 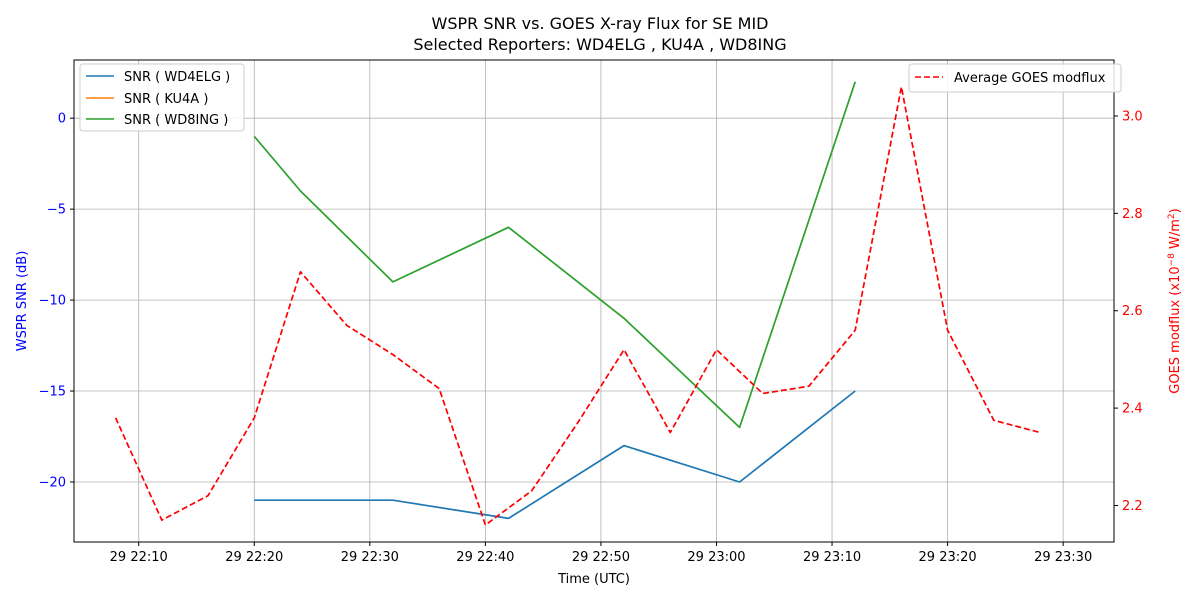 I want to click on y-right-label-exponent: −8, so click(x=1172, y=260).